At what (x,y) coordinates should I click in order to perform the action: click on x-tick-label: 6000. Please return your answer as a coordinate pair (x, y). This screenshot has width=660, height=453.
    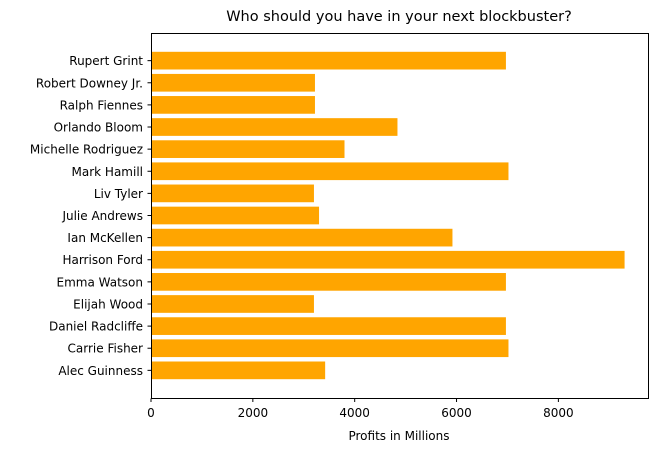
    Looking at the image, I should click on (456, 413).